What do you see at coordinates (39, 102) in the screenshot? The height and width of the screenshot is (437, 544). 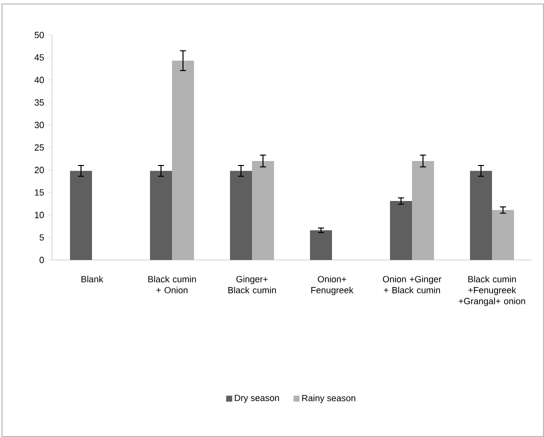 I see `y-tick-label: 35` at bounding box center [39, 102].